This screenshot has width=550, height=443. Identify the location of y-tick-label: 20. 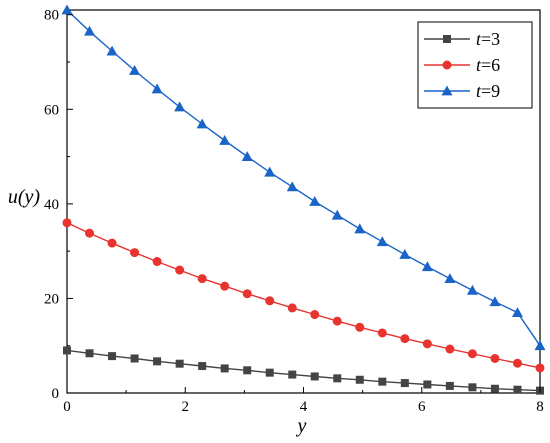
(51, 299).